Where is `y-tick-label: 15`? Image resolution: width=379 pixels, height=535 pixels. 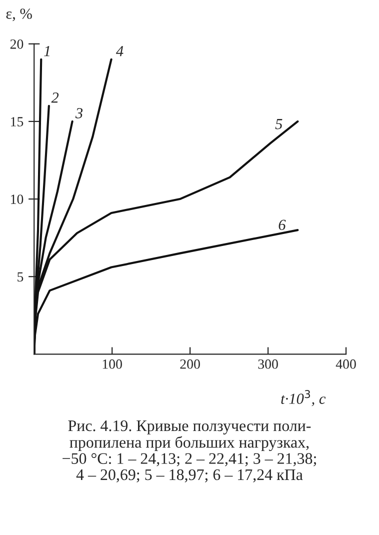 y-tick-label: 15 is located at coordinates (17, 121).